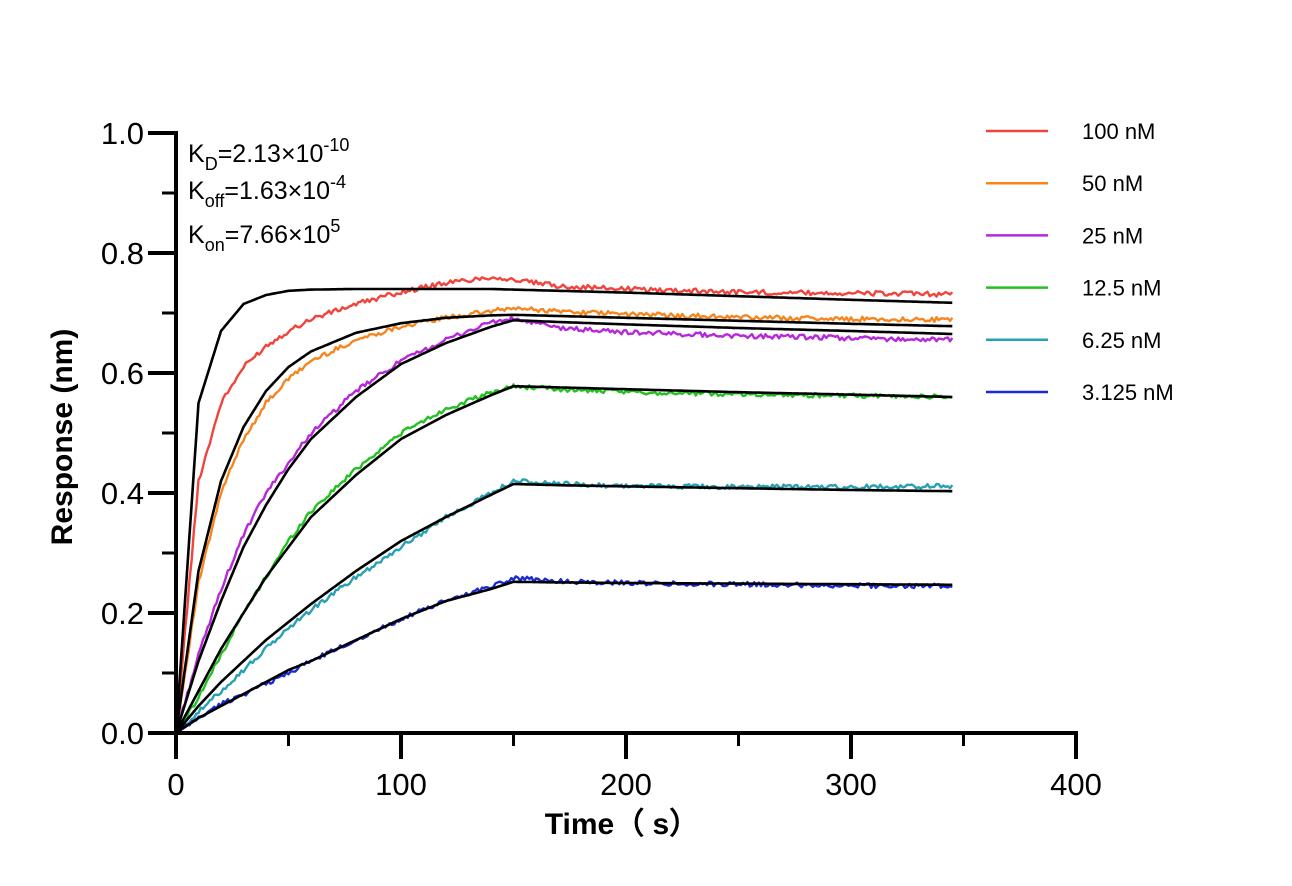 The image size is (1292, 886). Describe the element at coordinates (1118, 131) in the screenshot. I see `legend-label: 100 nM` at that location.